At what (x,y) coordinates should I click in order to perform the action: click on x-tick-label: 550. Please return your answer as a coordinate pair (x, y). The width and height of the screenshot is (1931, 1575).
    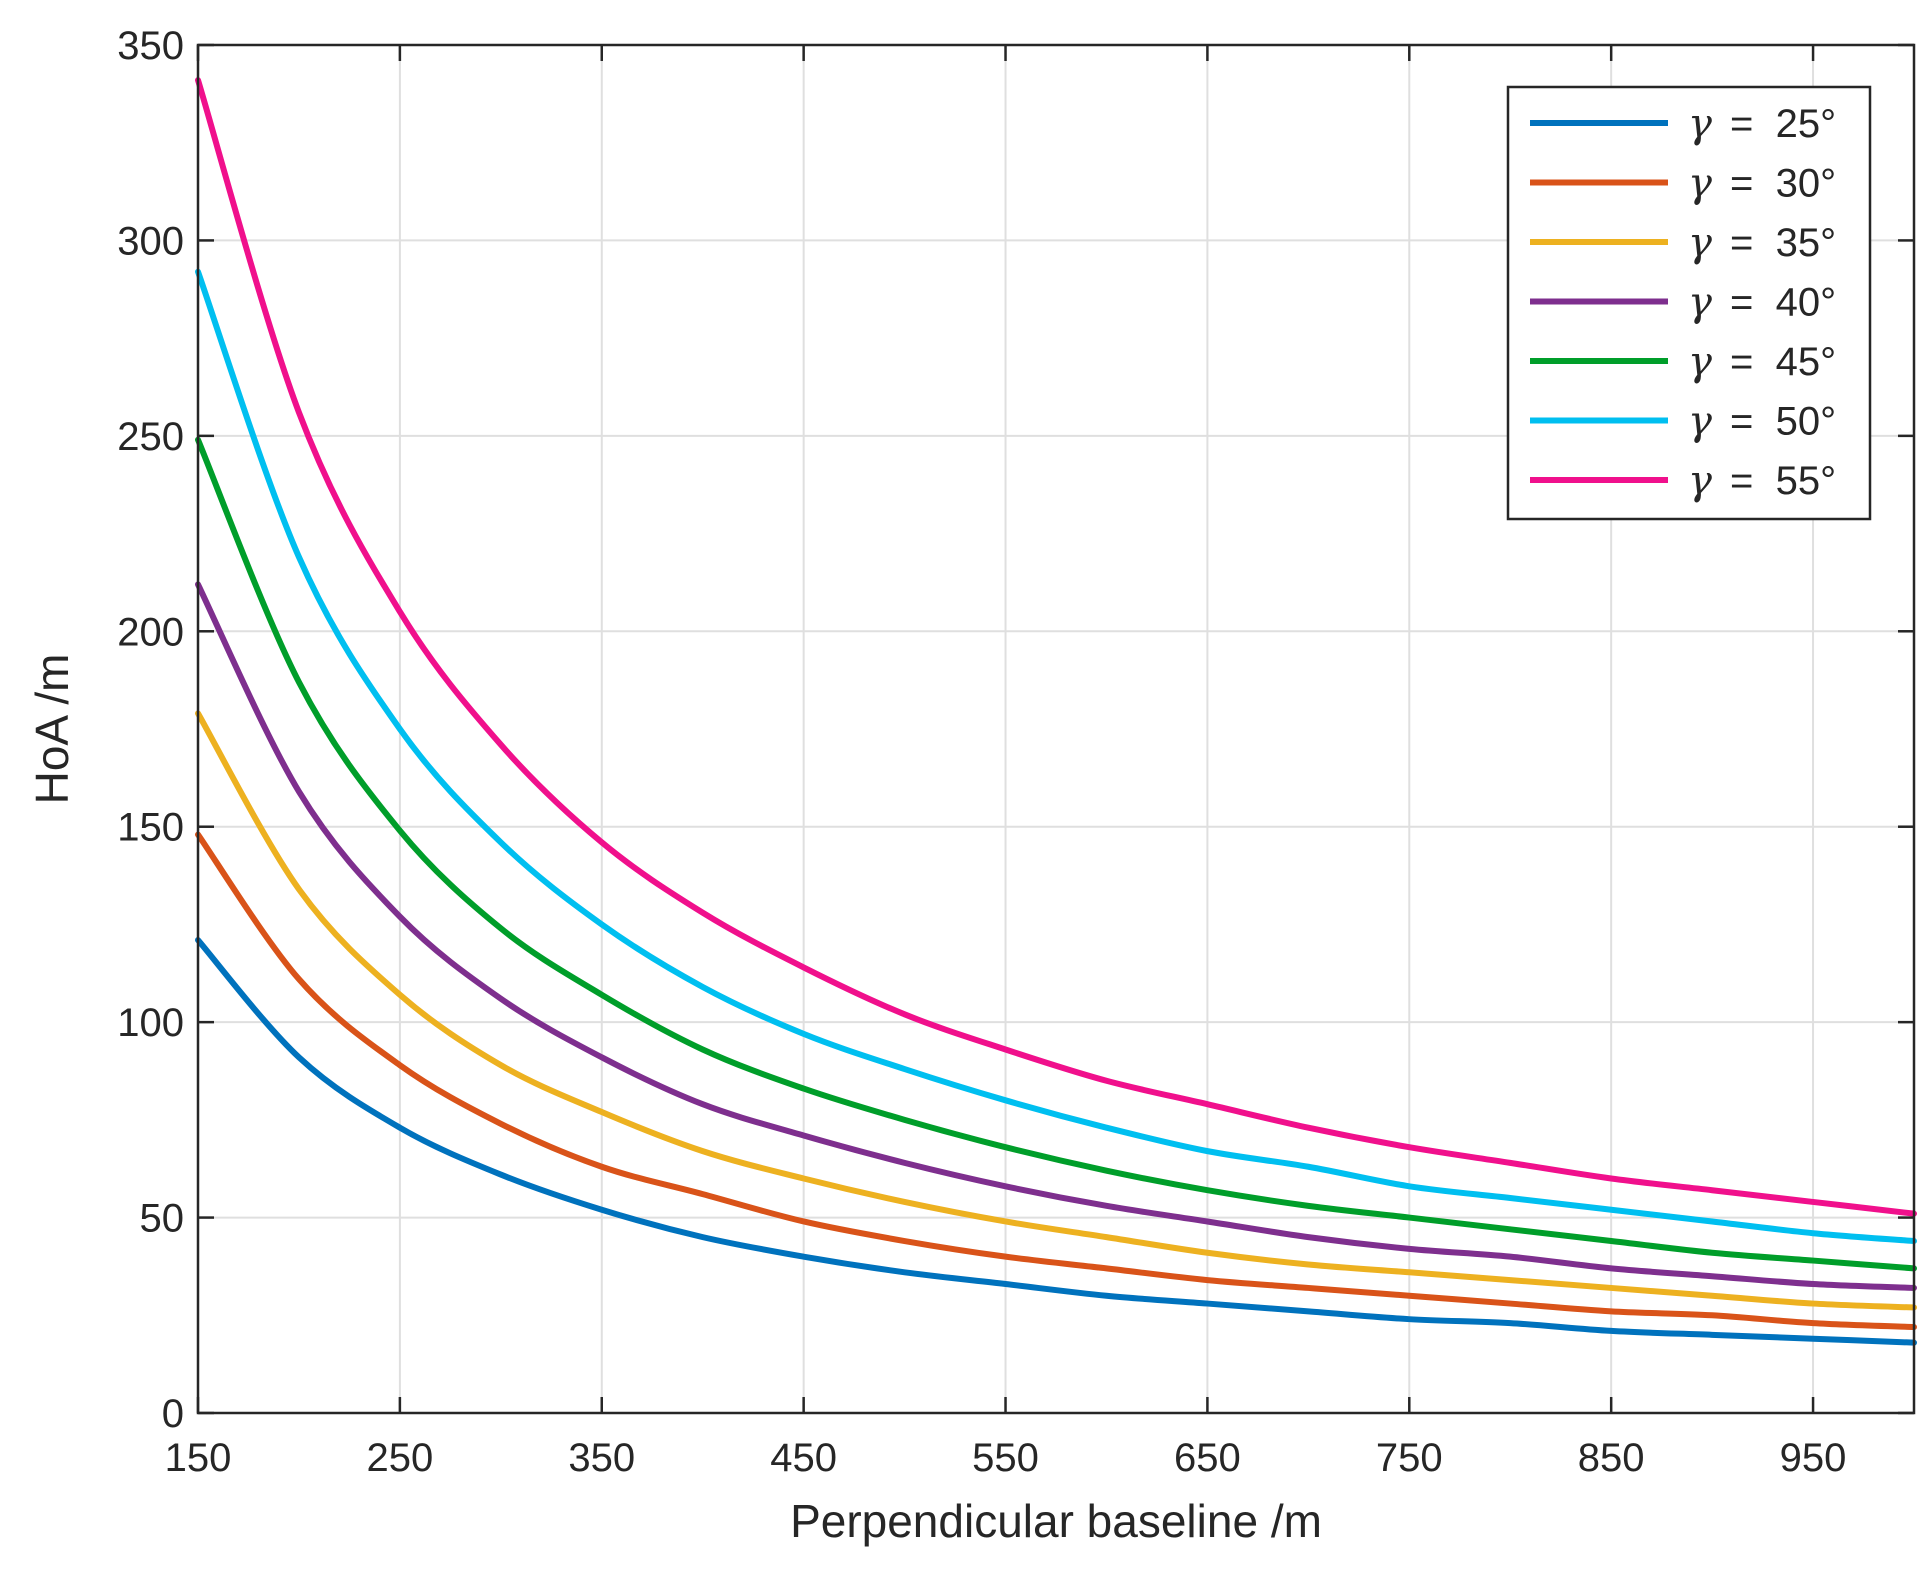
    Looking at the image, I should click on (1005, 1458).